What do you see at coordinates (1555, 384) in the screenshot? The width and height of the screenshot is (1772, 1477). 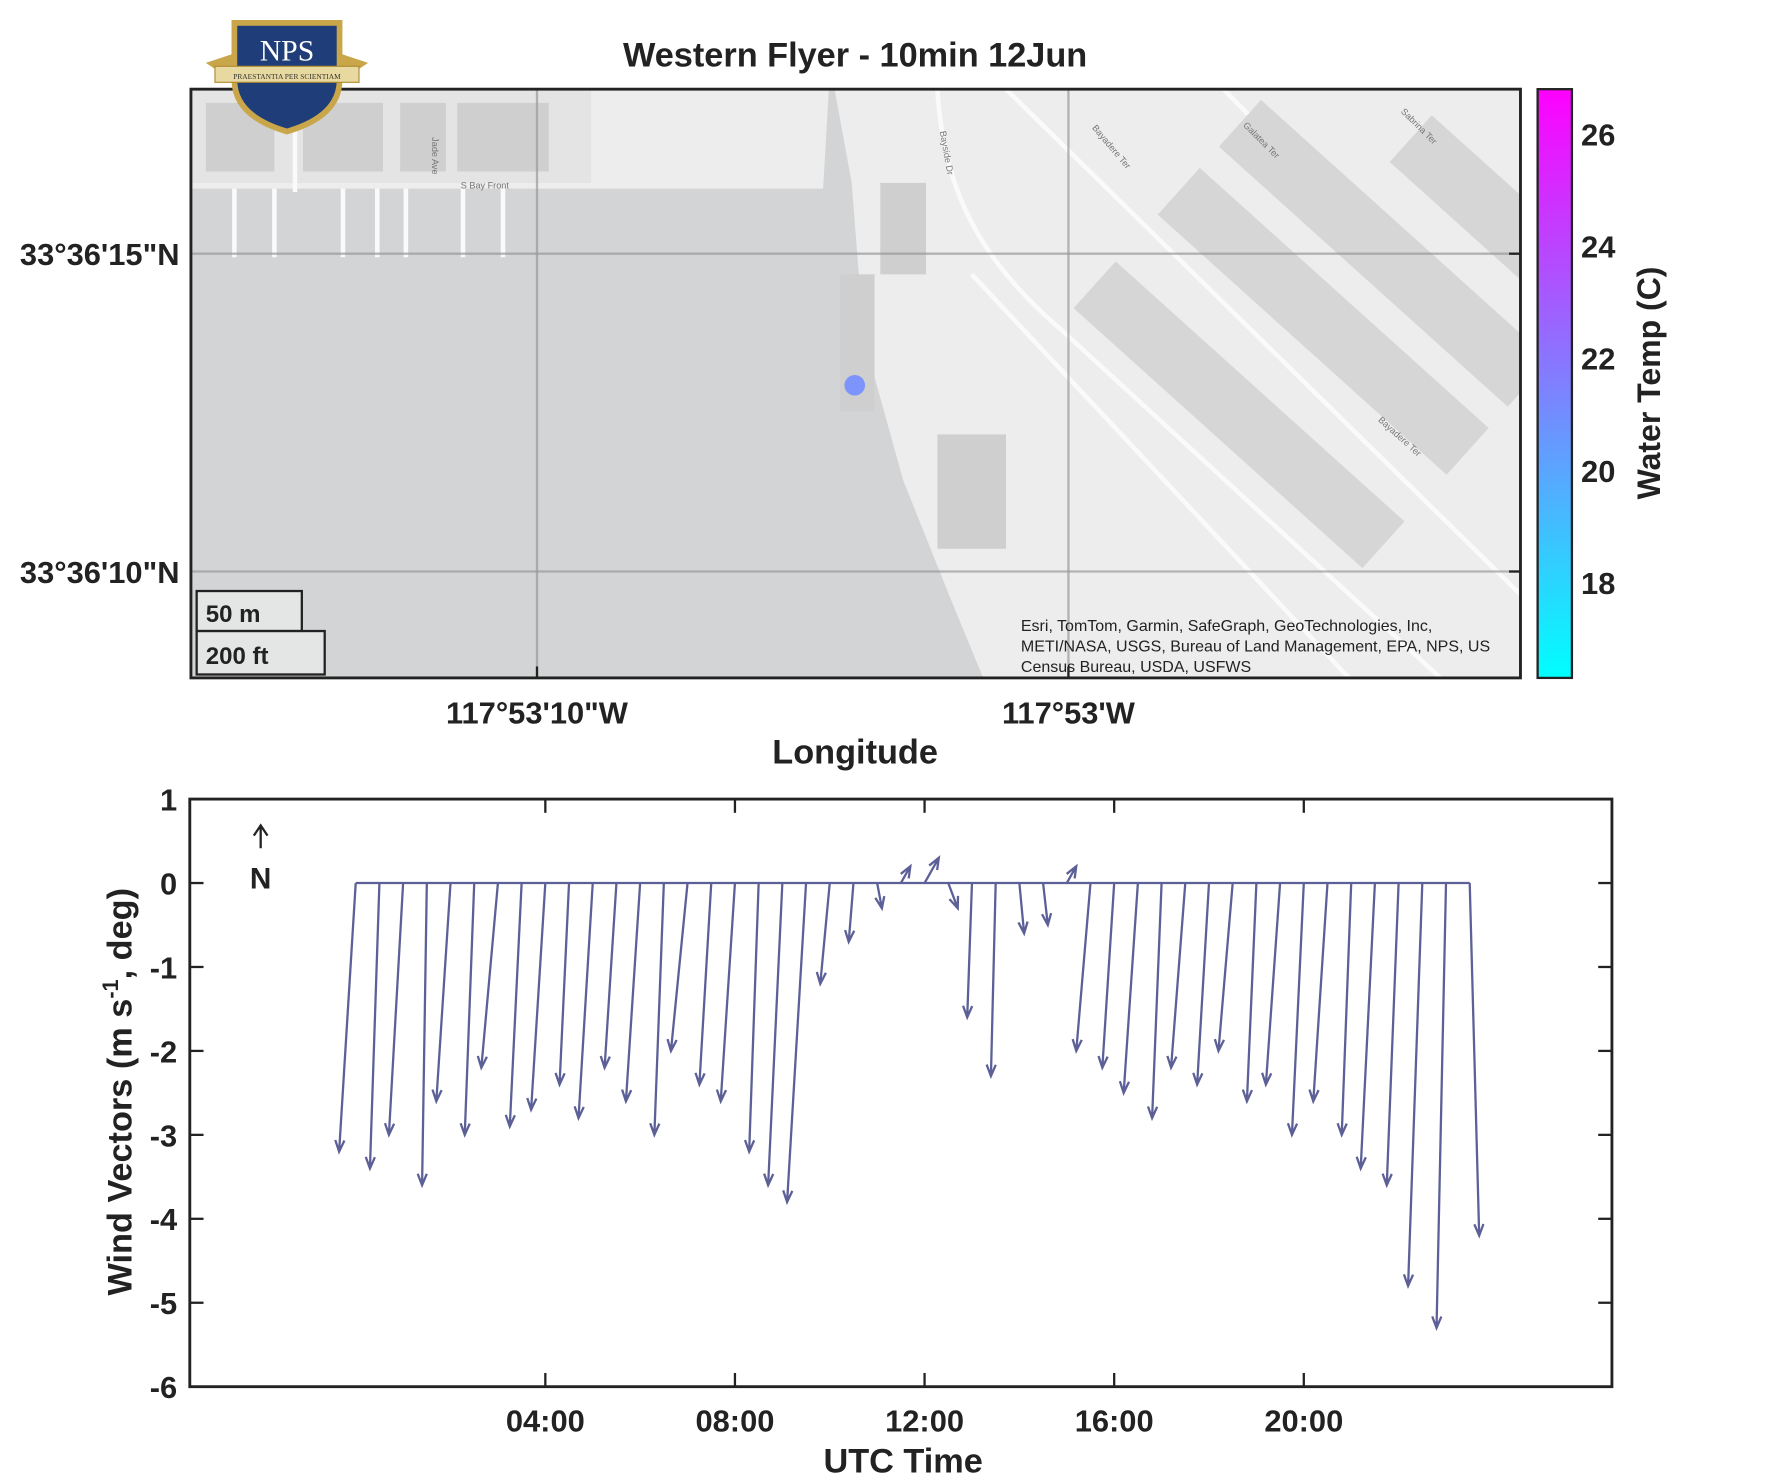 I see `colorbar` at bounding box center [1555, 384].